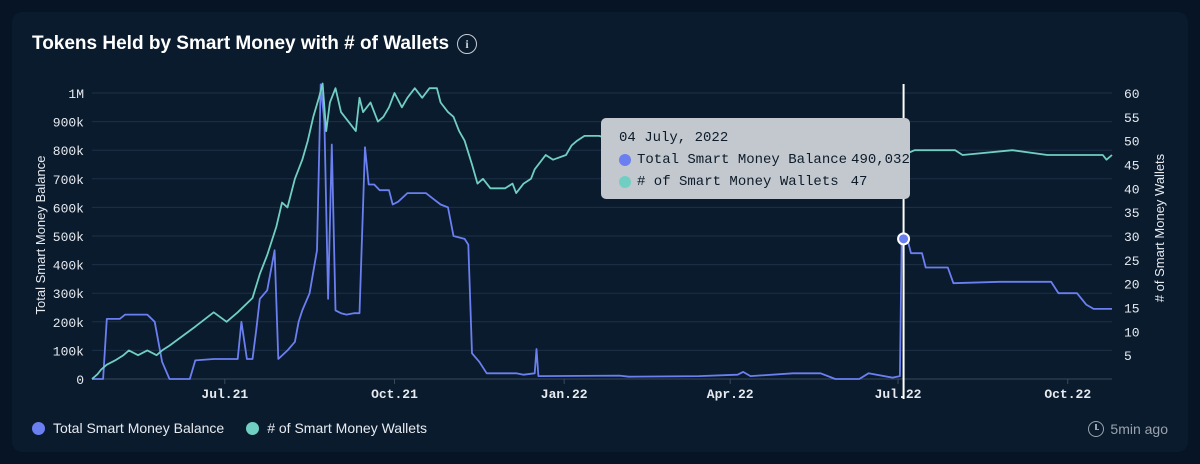 This screenshot has height=464, width=1200. Describe the element at coordinates (1132, 261) in the screenshot. I see `y-right-tick-label: 25` at that location.